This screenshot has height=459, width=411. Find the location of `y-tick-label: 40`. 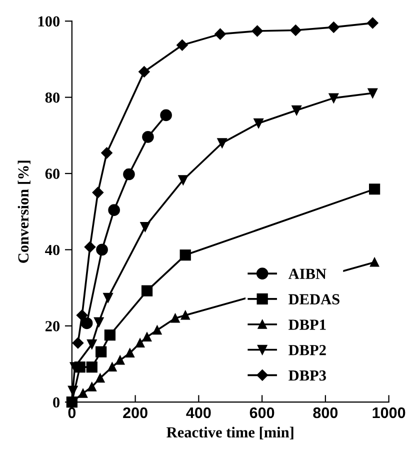

y-tick-label: 40 is located at coordinates (52, 250).